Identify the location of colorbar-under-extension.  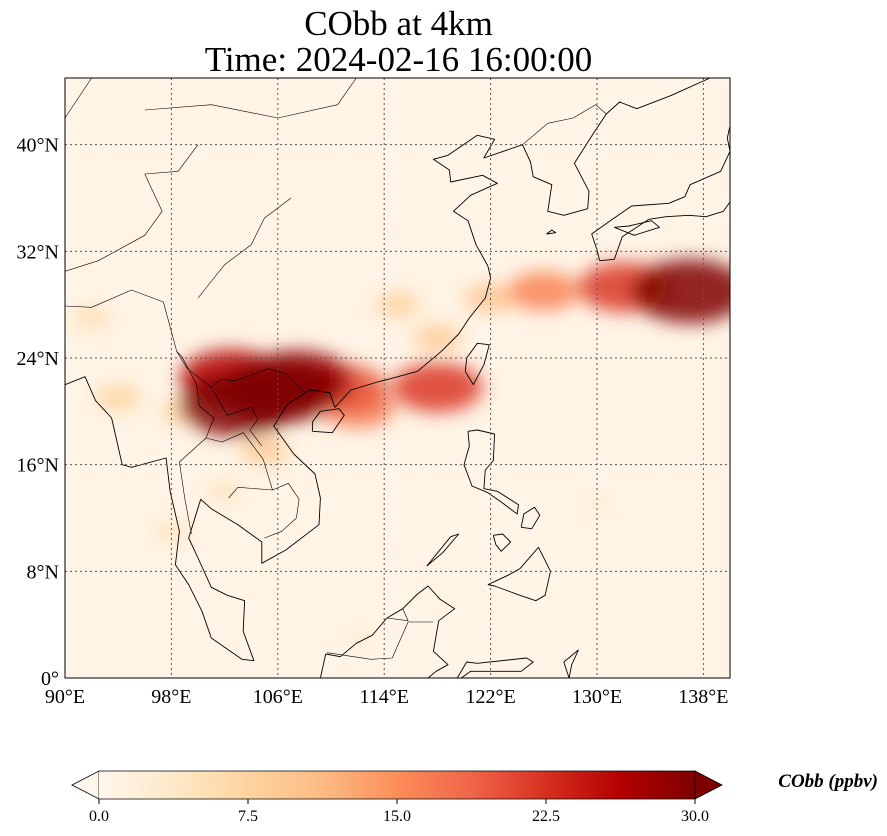
(85, 785).